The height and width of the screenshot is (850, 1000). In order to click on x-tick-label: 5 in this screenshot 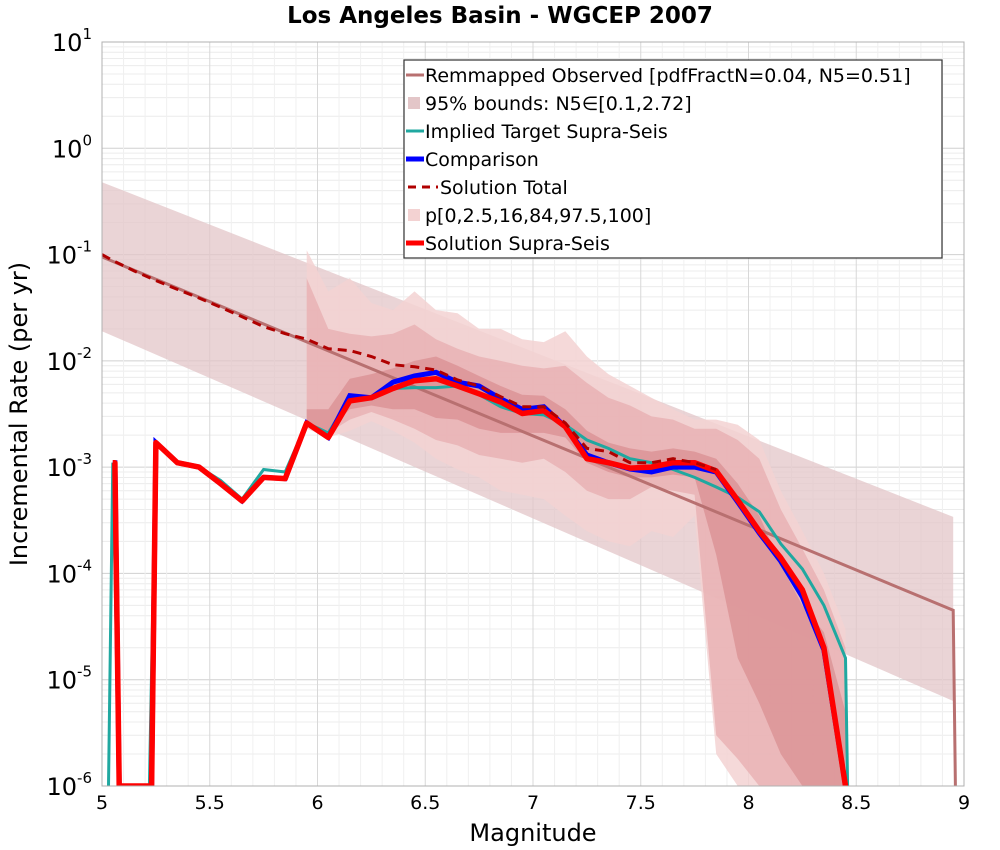, I will do `click(102, 803)`.